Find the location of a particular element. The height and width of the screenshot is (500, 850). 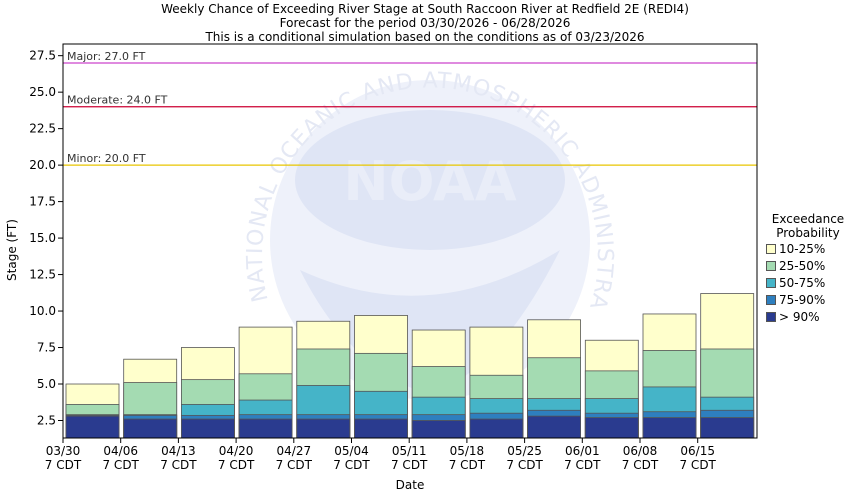

legend-label: 25-50% is located at coordinates (802, 265).